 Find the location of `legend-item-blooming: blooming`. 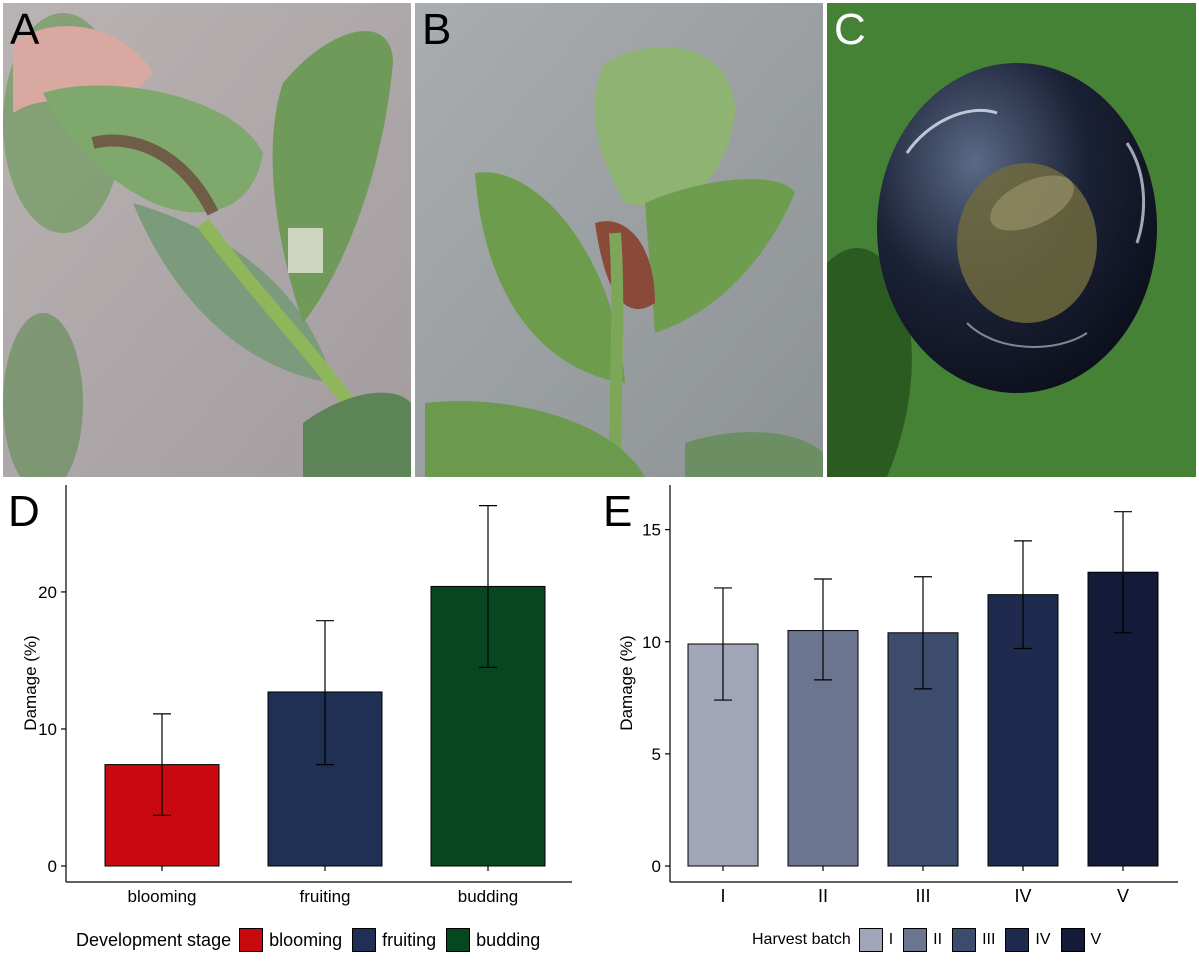

legend-item-blooming: blooming is located at coordinates (290, 940).